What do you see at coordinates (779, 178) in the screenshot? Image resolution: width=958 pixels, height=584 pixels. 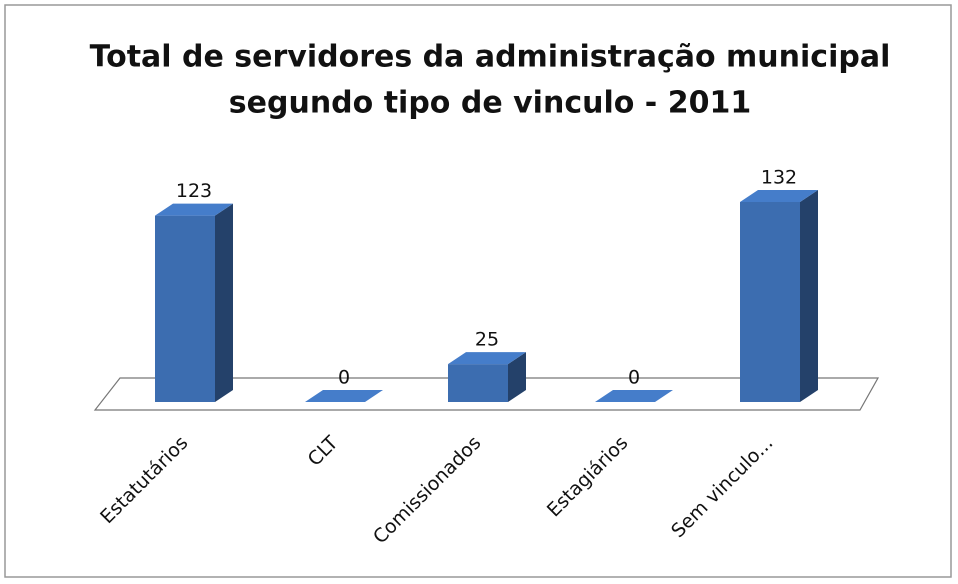 I see `data-label: 132` at bounding box center [779, 178].